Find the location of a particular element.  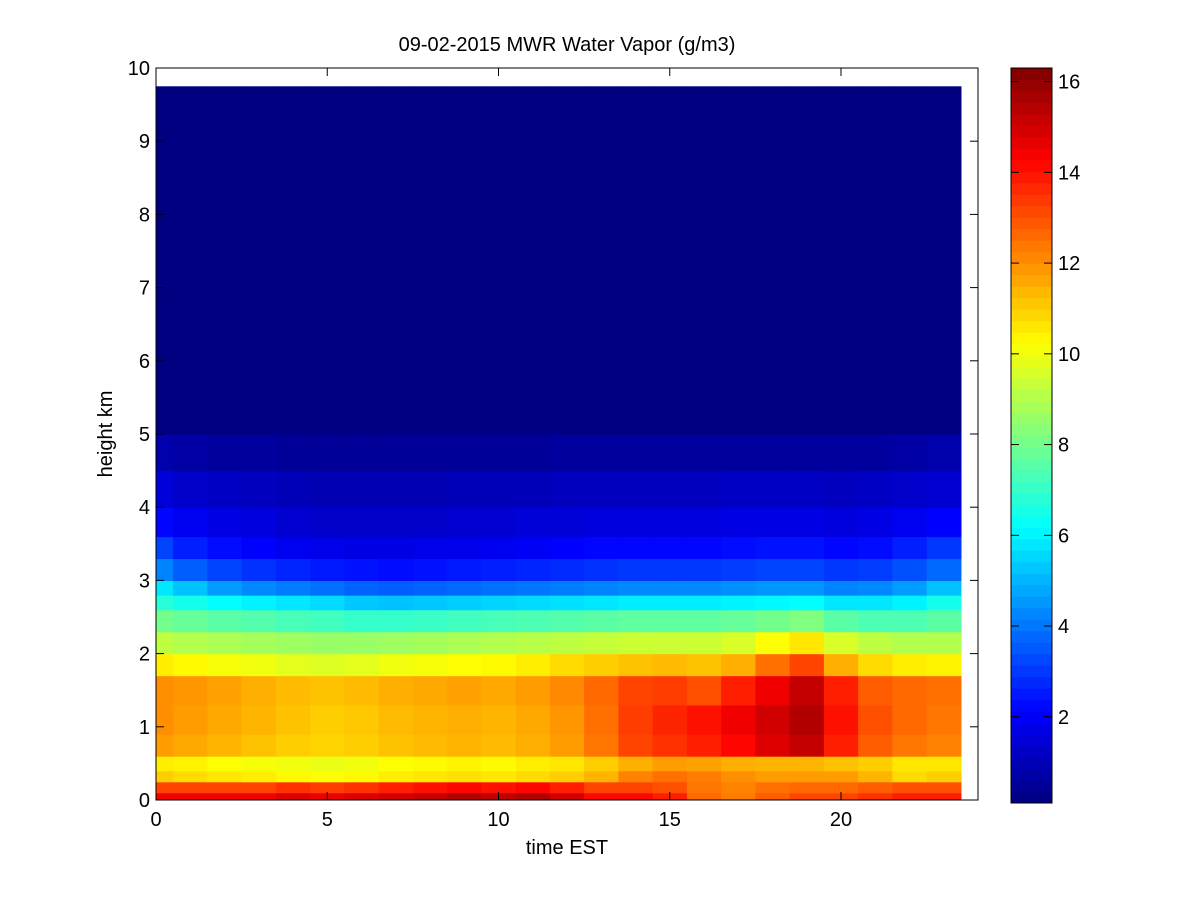

y-tick-label: 1 is located at coordinates (144, 728).